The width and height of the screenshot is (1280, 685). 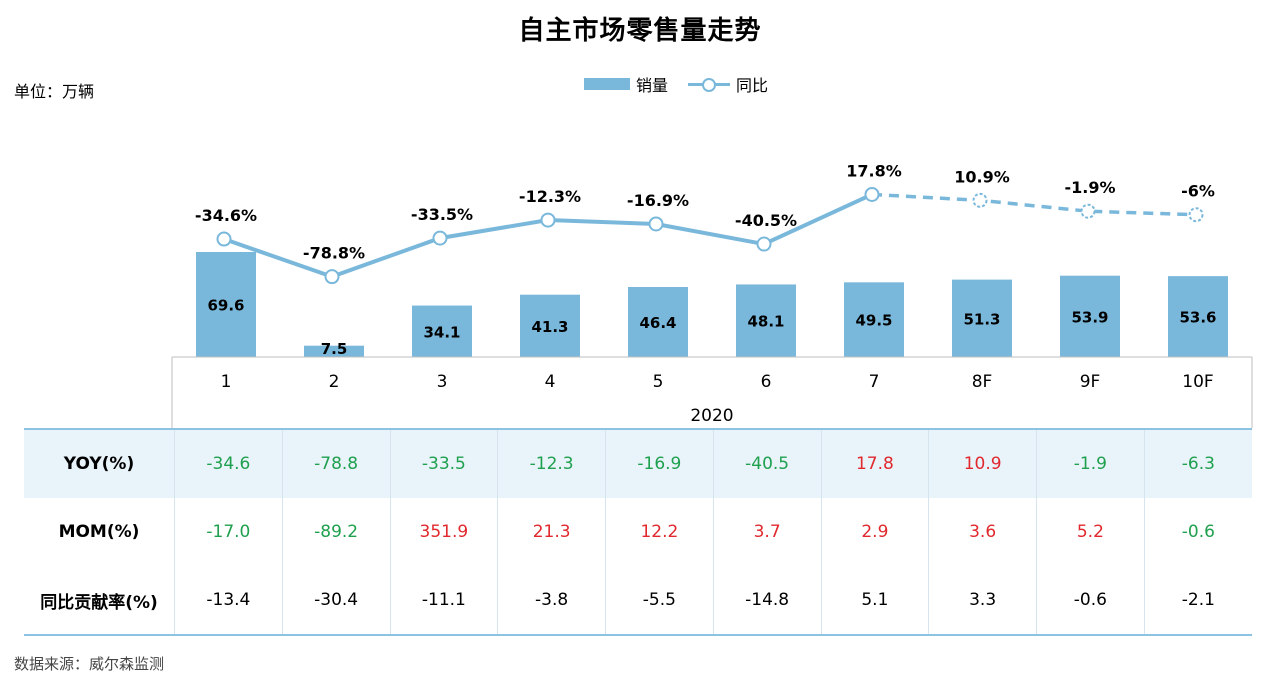 I want to click on legend-bar-label: 销量, so click(x=652, y=85).